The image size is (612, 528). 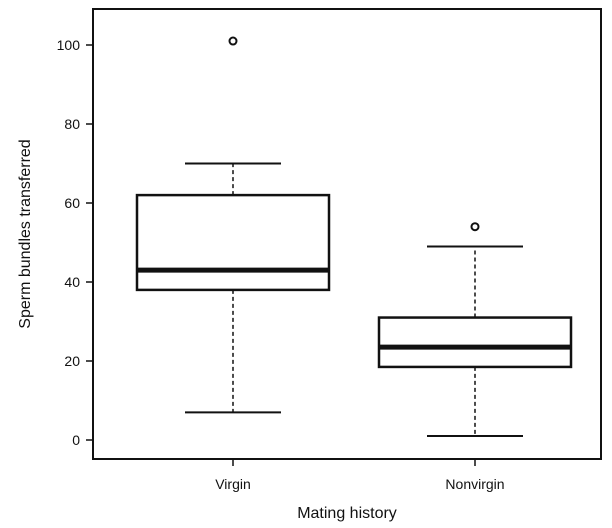 I want to click on y-axis: 0 20 40 60 80 100, so click(x=75, y=242).